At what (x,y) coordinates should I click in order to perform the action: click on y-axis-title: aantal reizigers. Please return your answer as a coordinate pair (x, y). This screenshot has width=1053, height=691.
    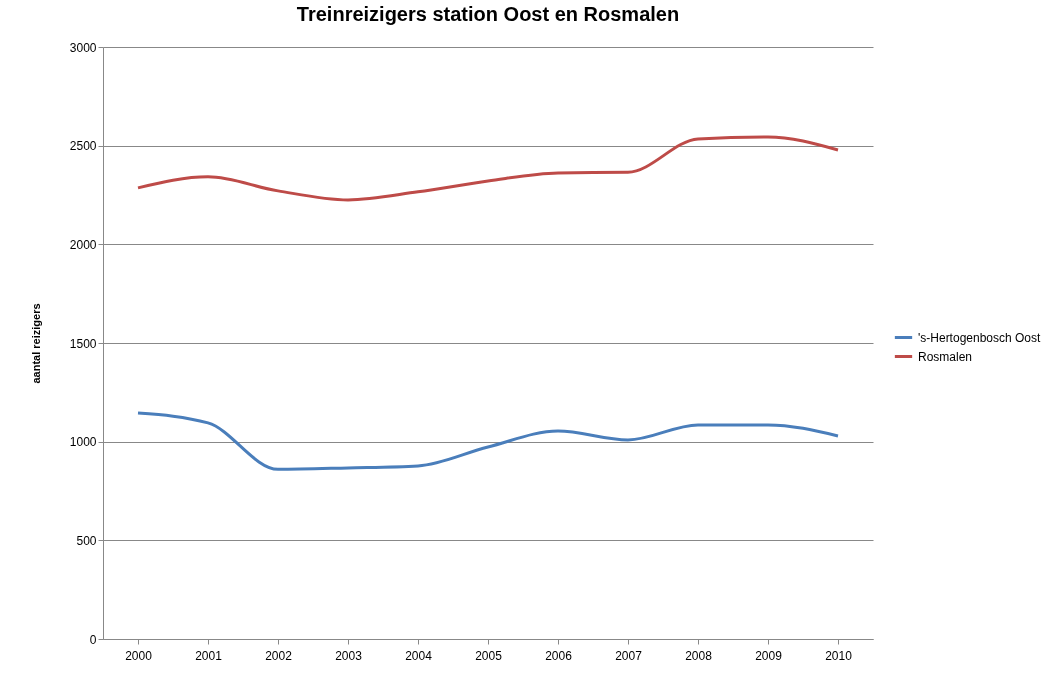
    Looking at the image, I should click on (35, 343).